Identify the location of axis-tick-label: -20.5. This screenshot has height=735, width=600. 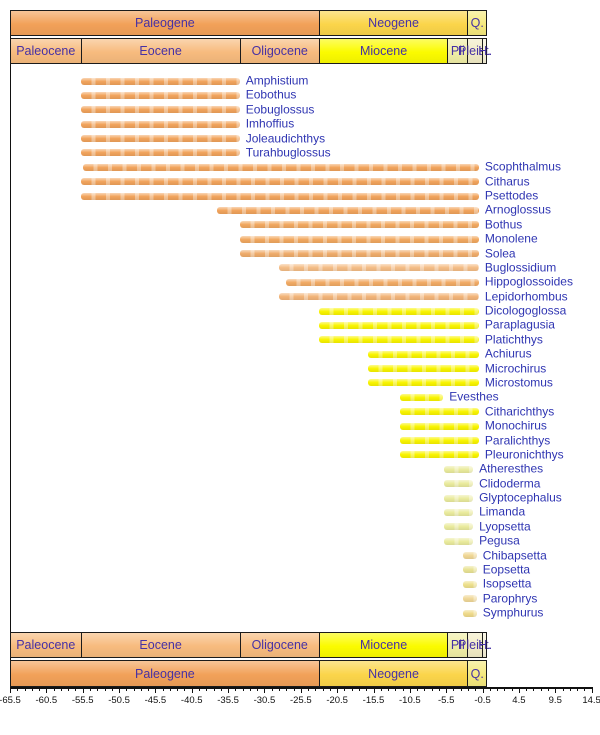
(337, 700).